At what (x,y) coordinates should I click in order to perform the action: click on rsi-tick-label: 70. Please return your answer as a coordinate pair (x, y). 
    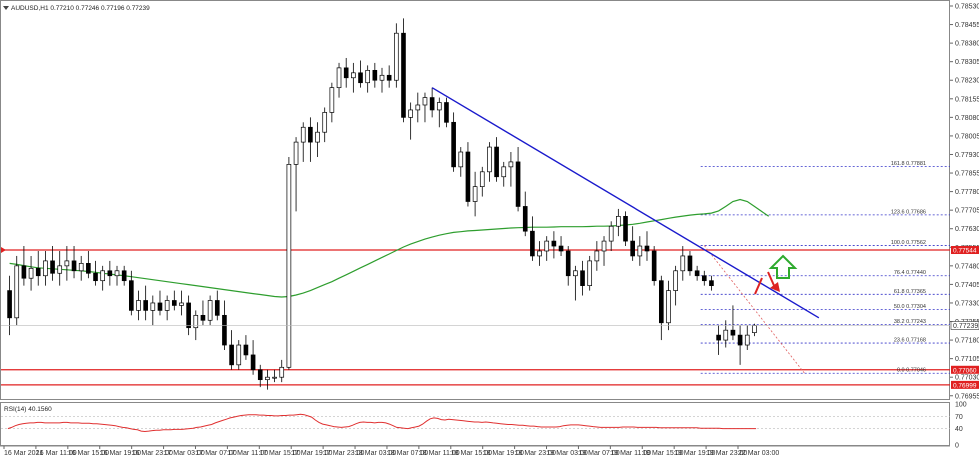
    Looking at the image, I should click on (959, 417).